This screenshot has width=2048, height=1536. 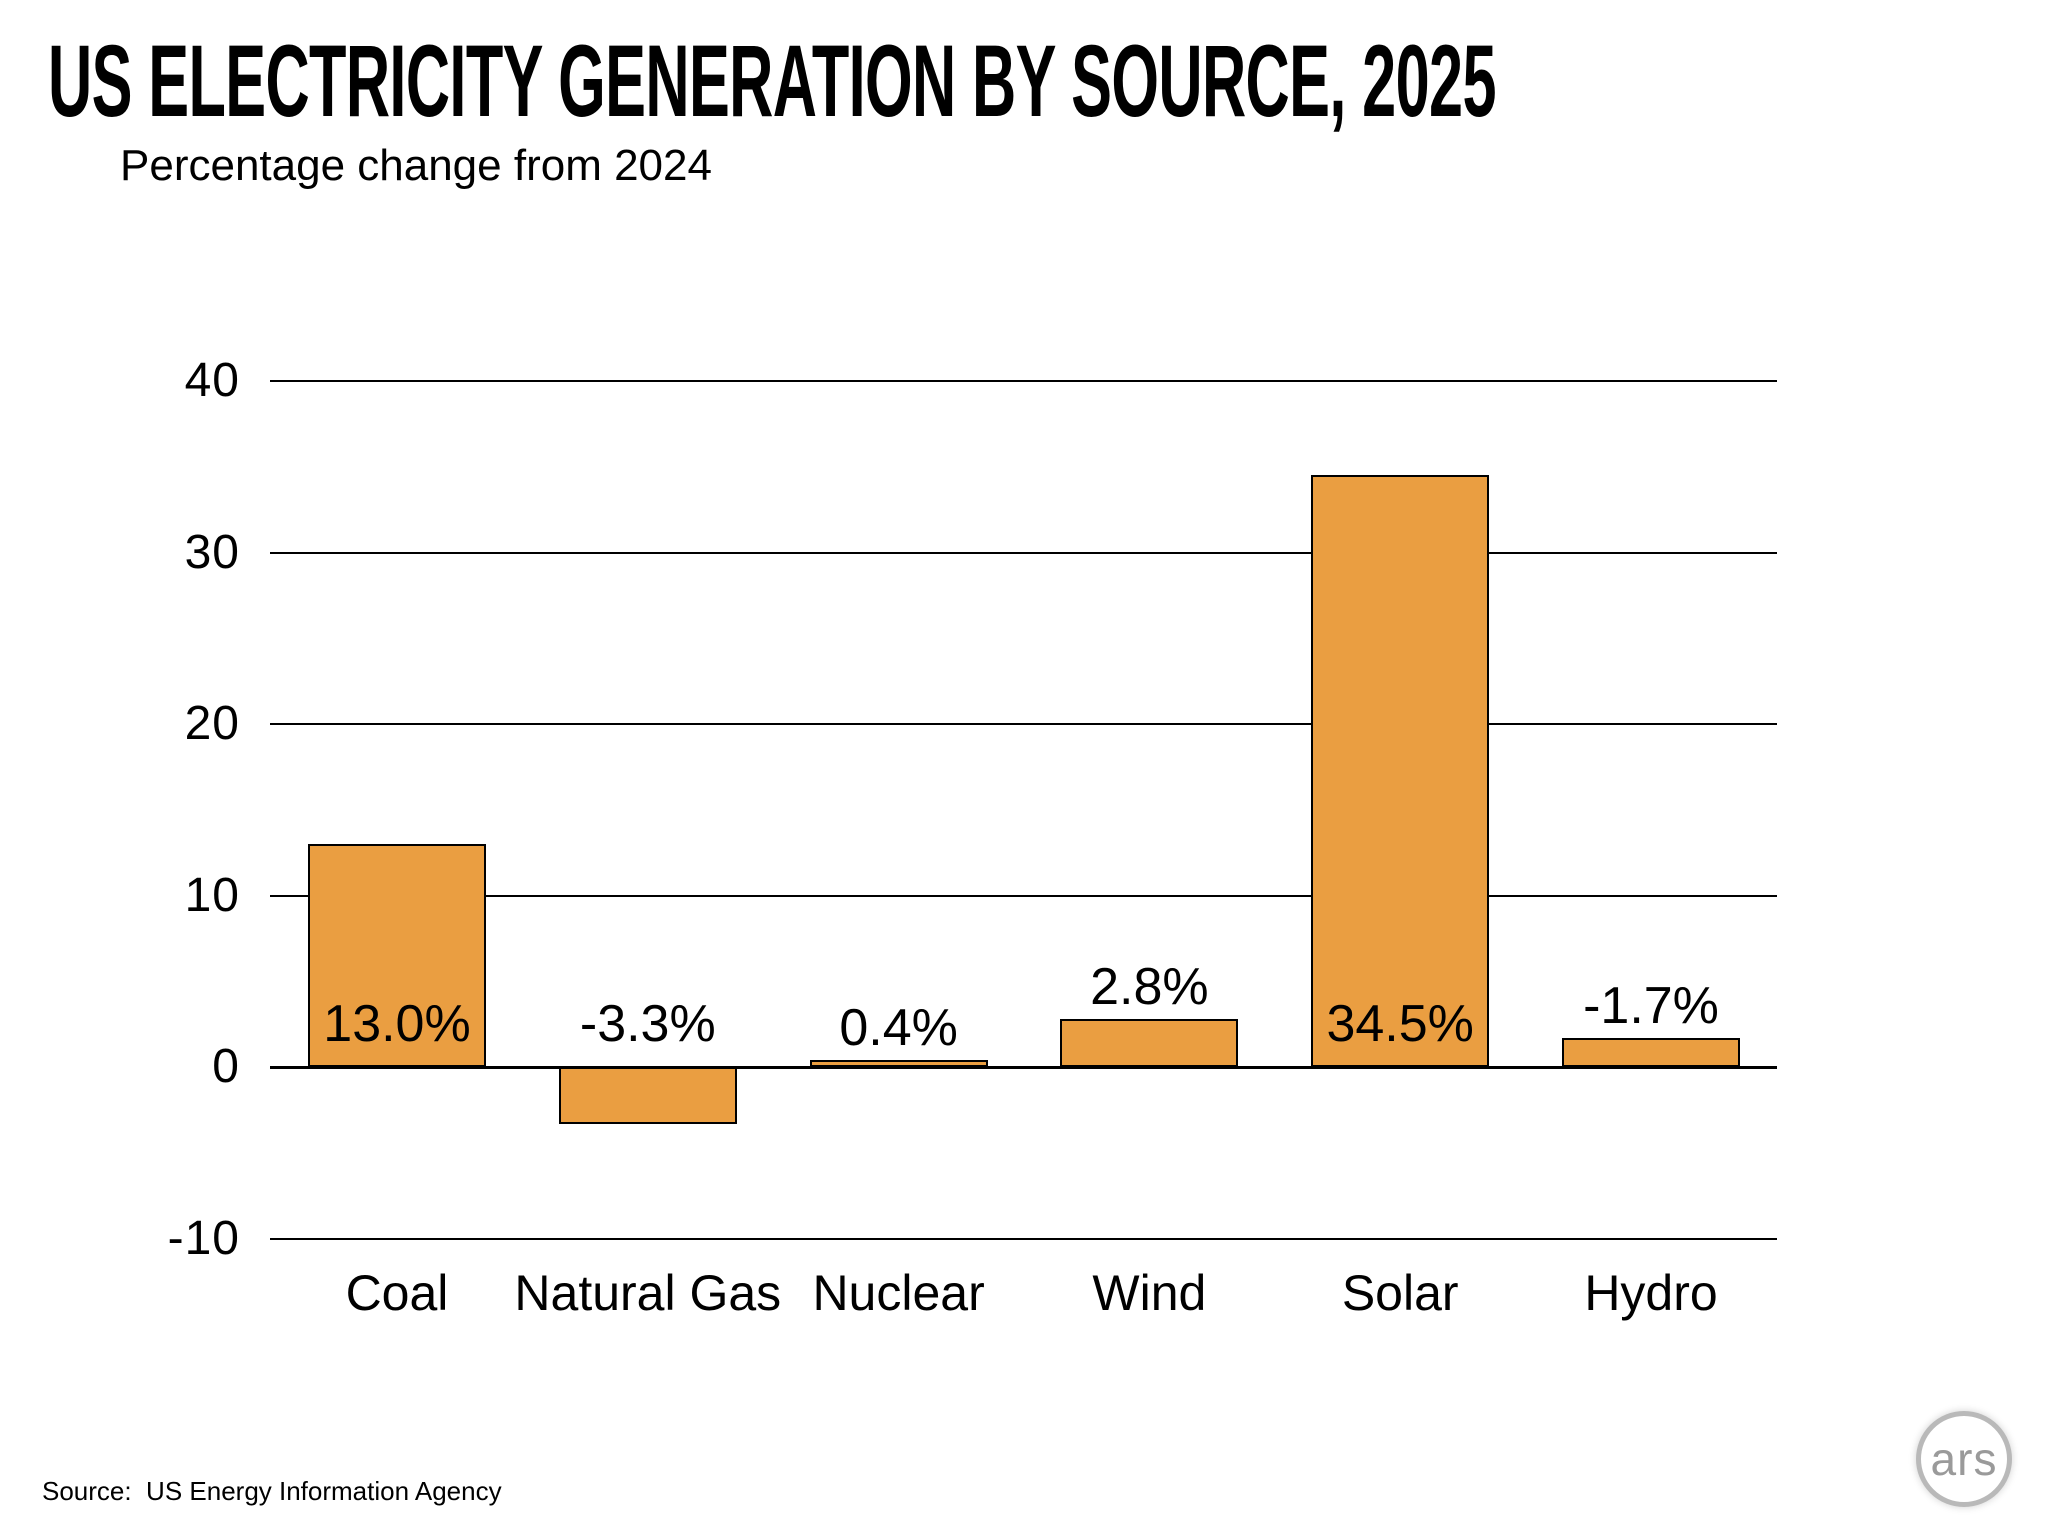 I want to click on bar-natural-gas, so click(x=647, y=1095).